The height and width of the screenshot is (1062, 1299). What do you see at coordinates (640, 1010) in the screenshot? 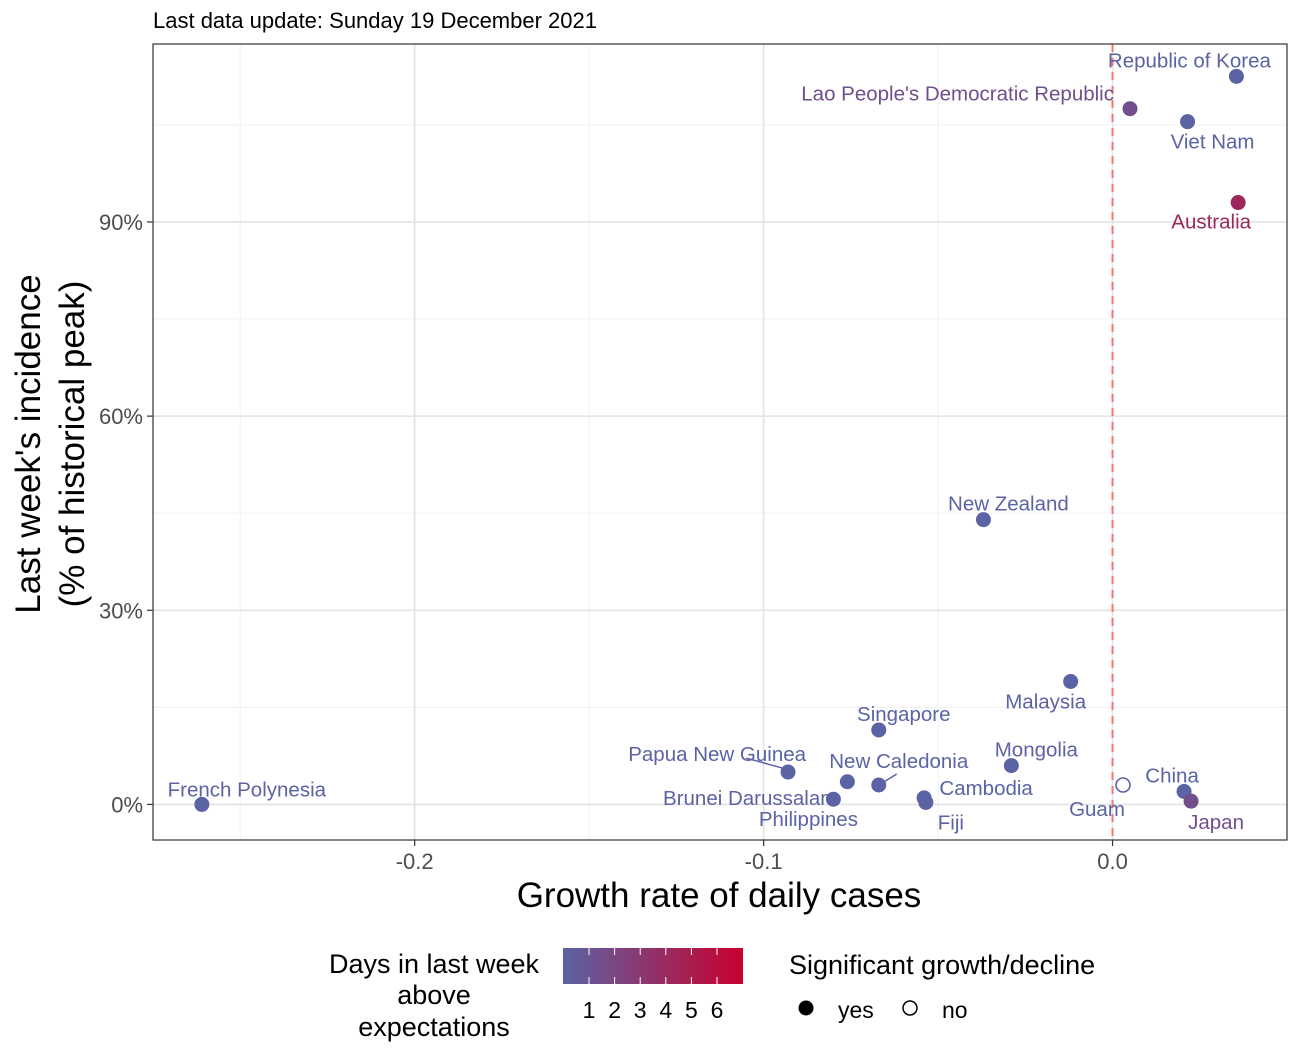
I see `color-legend-label: 3` at bounding box center [640, 1010].